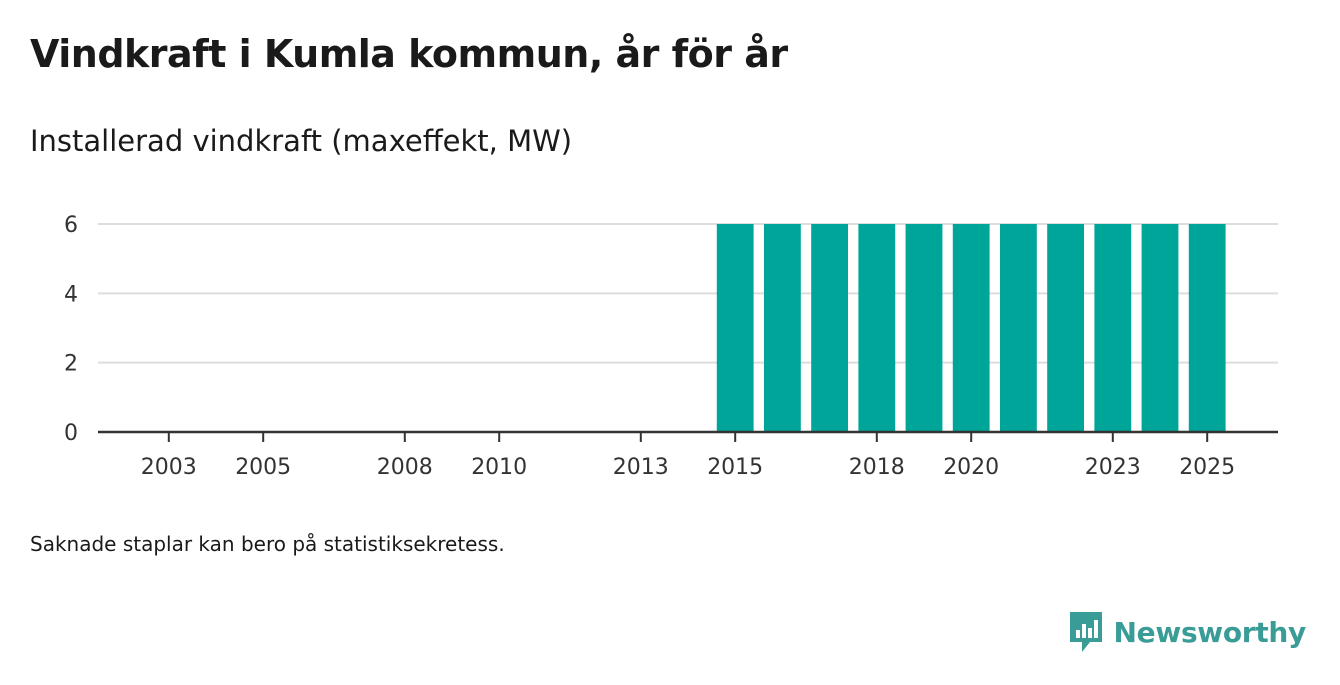 This screenshot has height=685, width=1340. I want to click on bar-2016, so click(782, 328).